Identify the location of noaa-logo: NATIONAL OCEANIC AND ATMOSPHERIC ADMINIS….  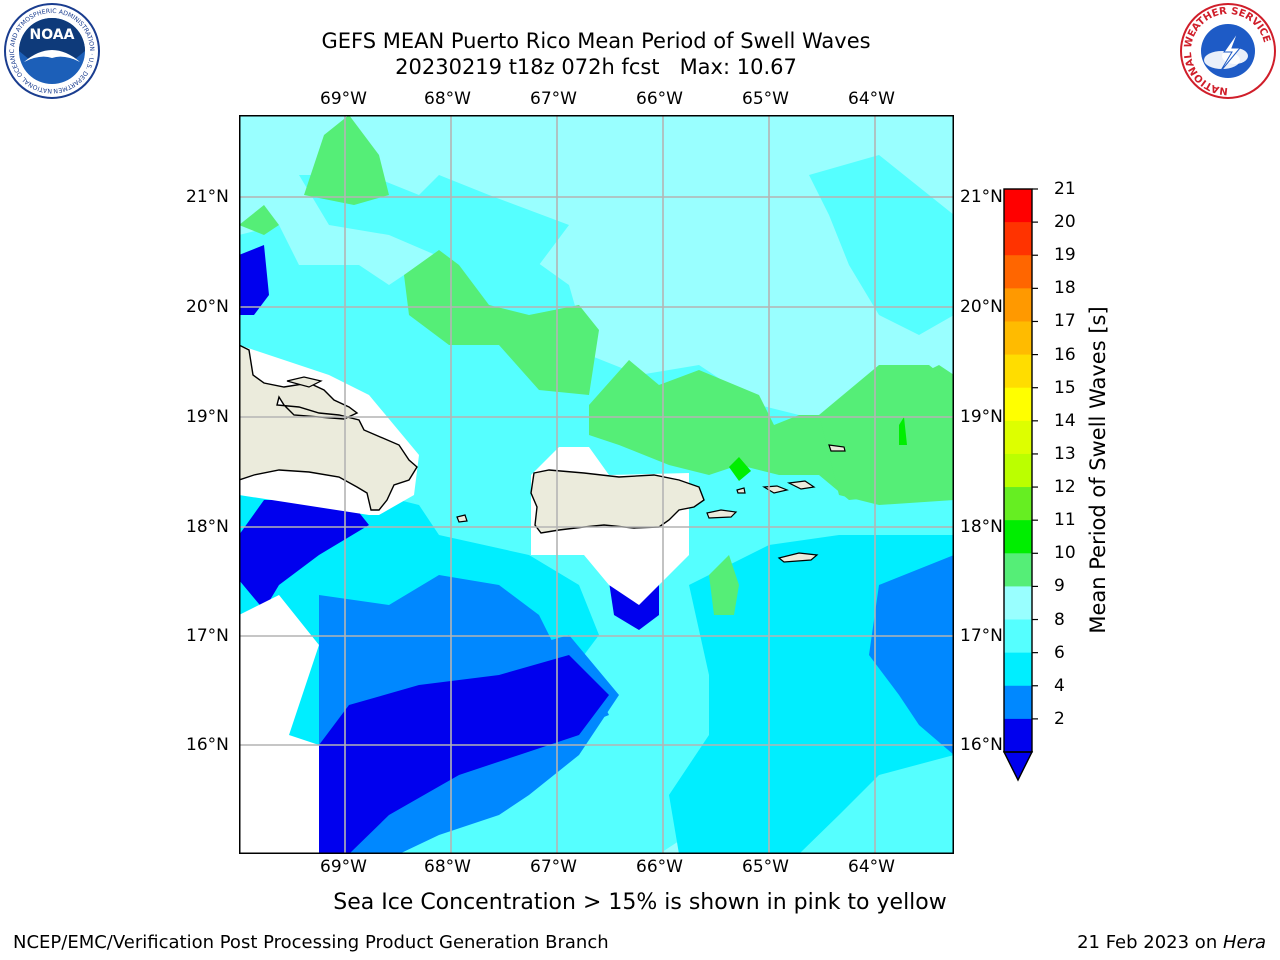
(51, 50).